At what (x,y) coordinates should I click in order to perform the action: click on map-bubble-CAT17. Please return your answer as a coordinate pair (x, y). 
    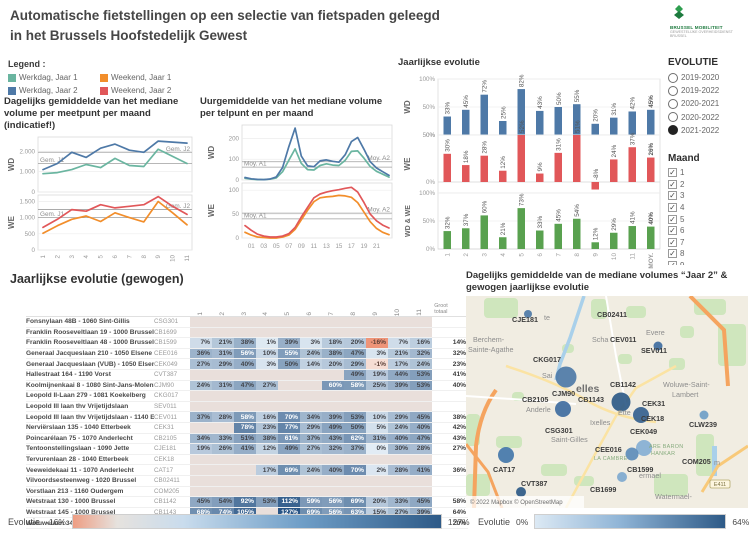
    Looking at the image, I should click on (506, 454).